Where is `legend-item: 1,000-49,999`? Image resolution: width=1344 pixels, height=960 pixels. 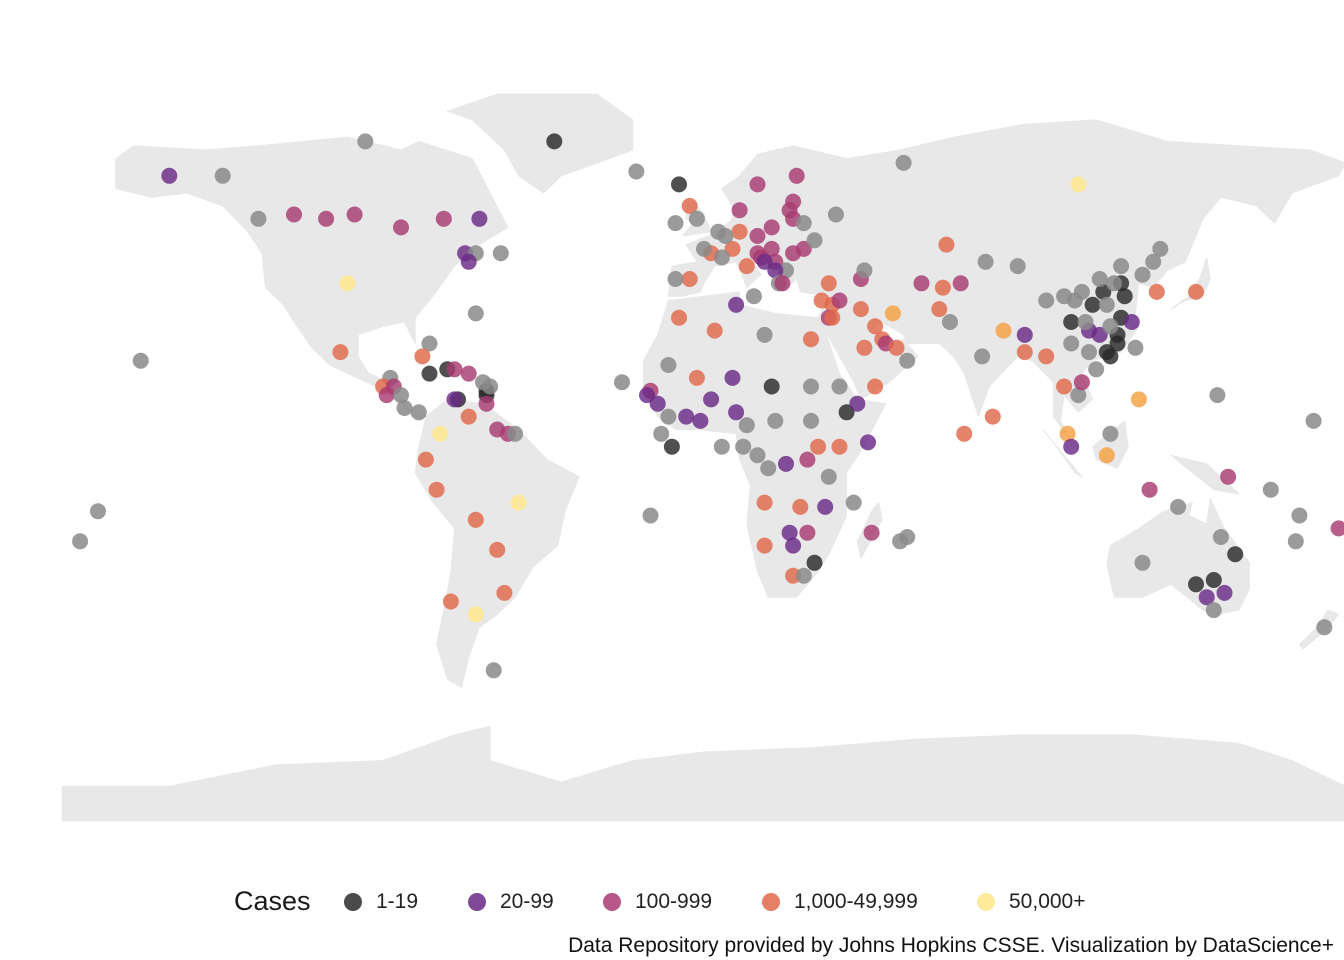 legend-item: 1,000-49,999 is located at coordinates (840, 902).